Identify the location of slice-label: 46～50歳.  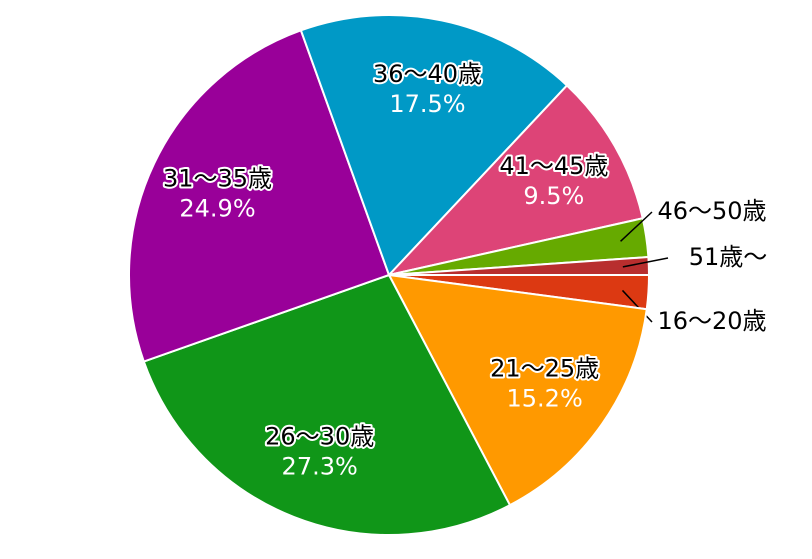
(711, 211).